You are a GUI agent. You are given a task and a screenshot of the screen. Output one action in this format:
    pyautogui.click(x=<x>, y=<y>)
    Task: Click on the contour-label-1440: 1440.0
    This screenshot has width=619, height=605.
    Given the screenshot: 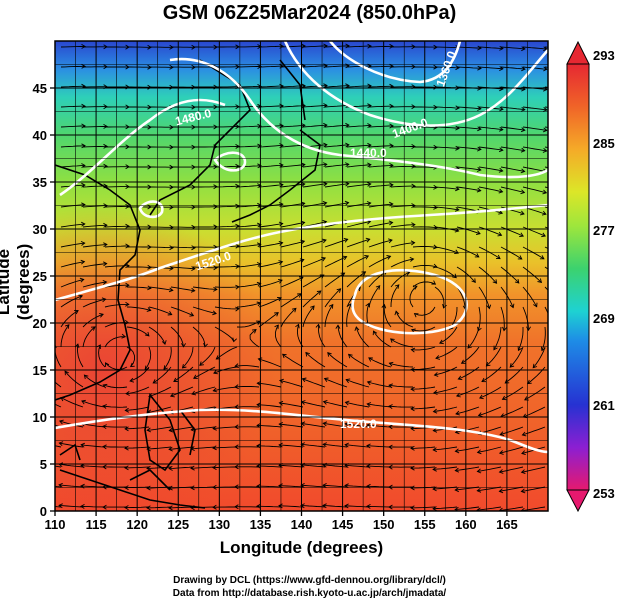 What is the action you would take?
    pyautogui.click(x=368, y=153)
    